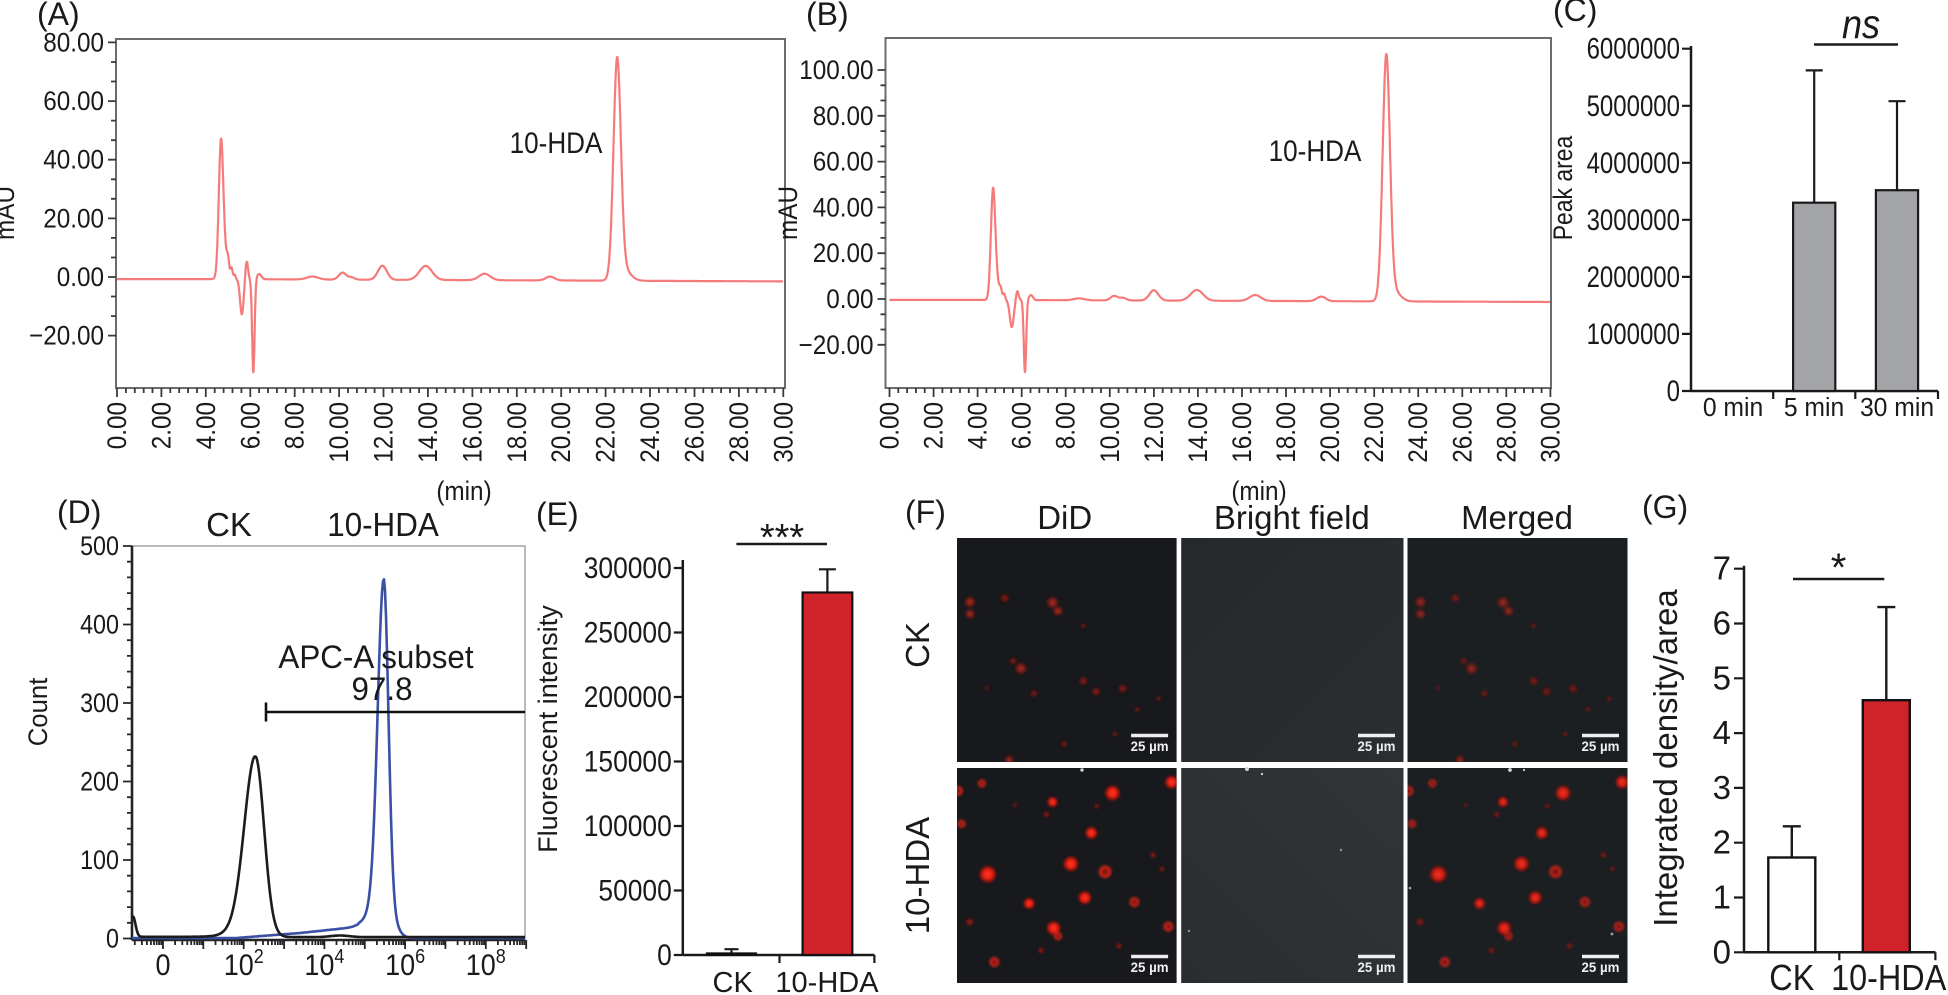 This screenshot has width=1948, height=995. What do you see at coordinates (1722, 787) in the screenshot?
I see `svg-text: 3` at bounding box center [1722, 787].